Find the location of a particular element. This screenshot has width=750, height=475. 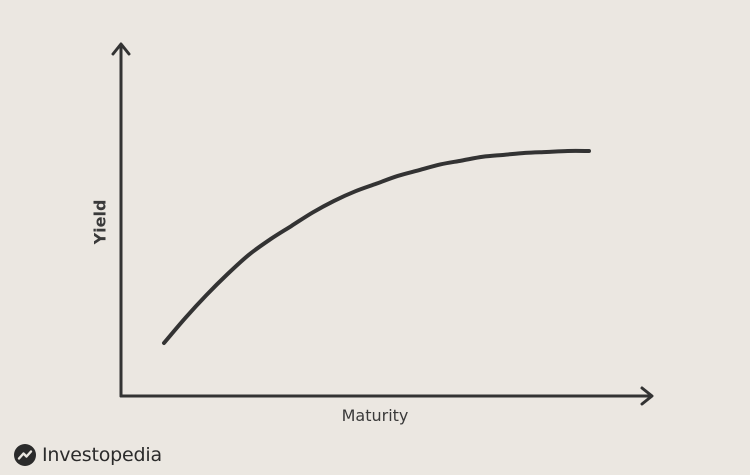

brand-logo: Investopedia is located at coordinates (88, 455).